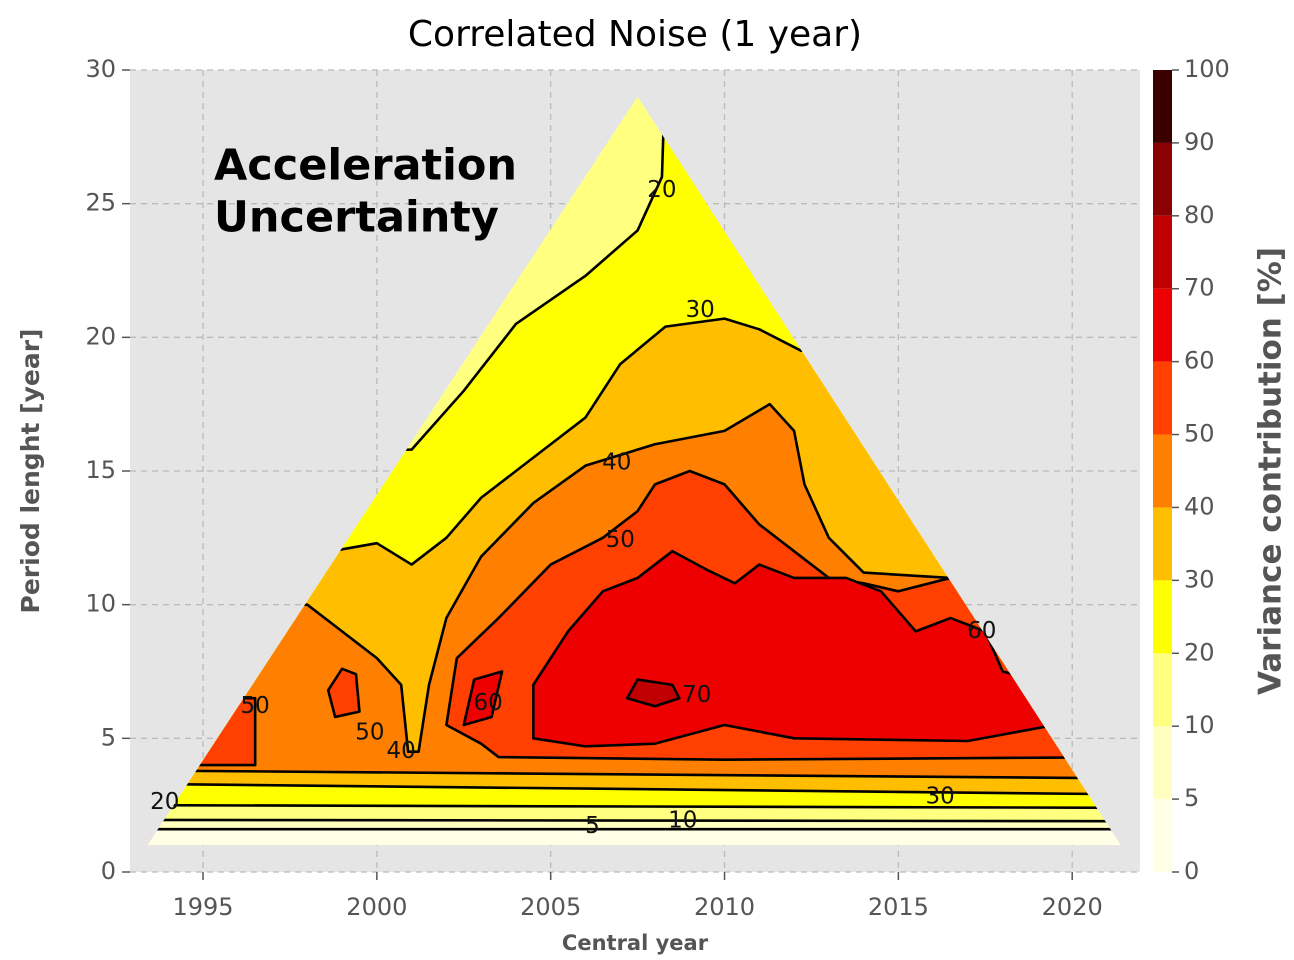  Describe the element at coordinates (1199, 142) in the screenshot. I see `colorbar-tick-label: 90` at that location.